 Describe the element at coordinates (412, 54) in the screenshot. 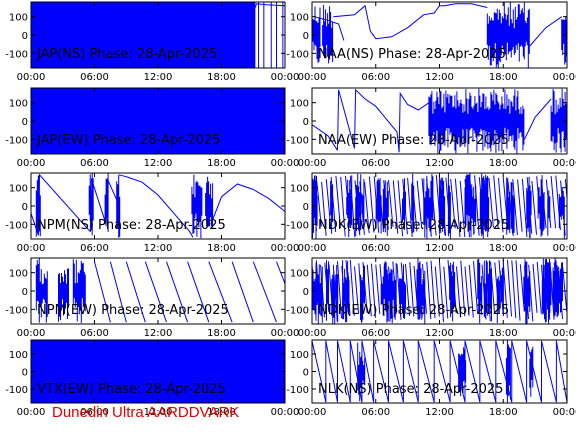

I see `panel-title: NAA(NS) Phase: 28-Apr-2025` at that location.